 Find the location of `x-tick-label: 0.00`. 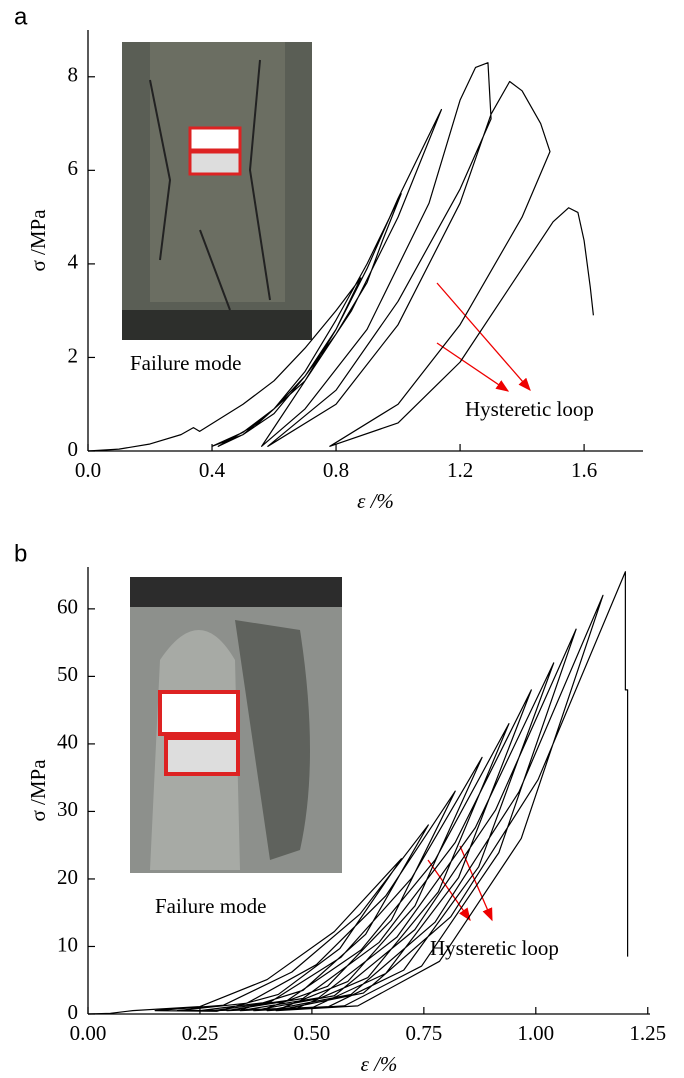

x-tick-label: 0.00 is located at coordinates (88, 1033).